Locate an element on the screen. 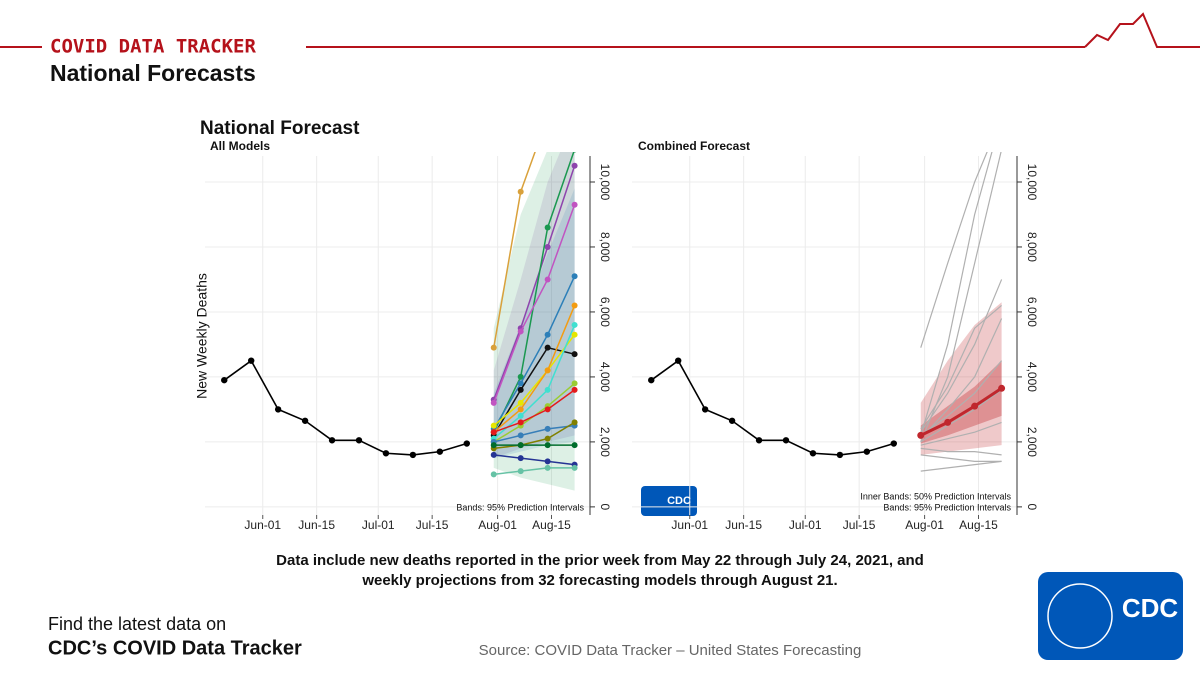 This screenshot has width=1200, height=675. band-note: Bands: 95% Prediction Intervals is located at coordinates (520, 507).